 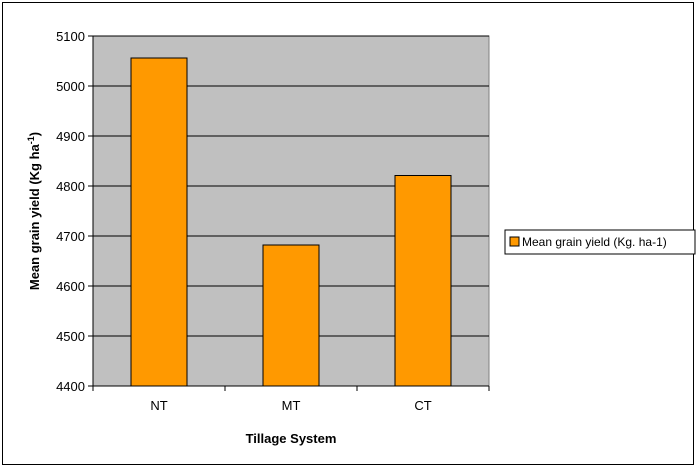 What do you see at coordinates (291, 438) in the screenshot?
I see `x-axis-title: Tillage System` at bounding box center [291, 438].